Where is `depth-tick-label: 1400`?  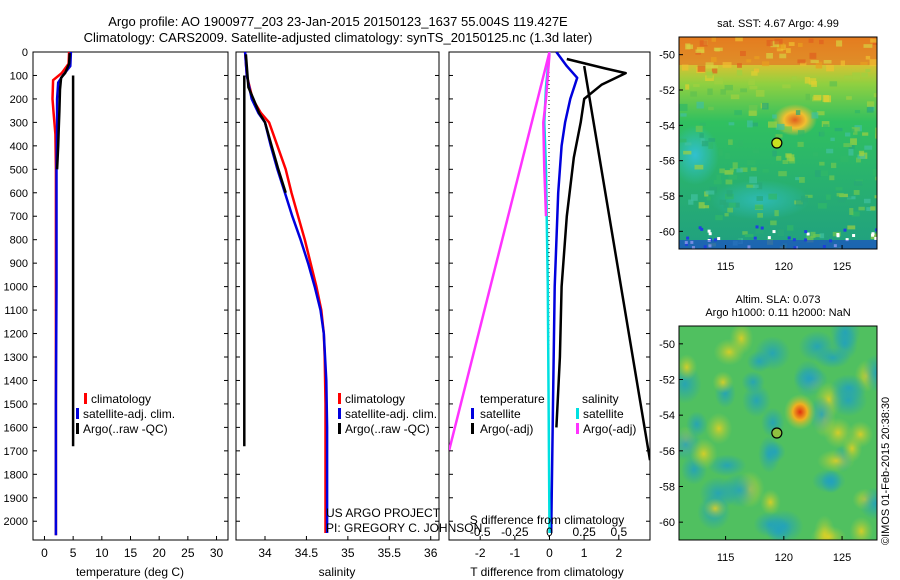 depth-tick-label: 1400 is located at coordinates (16, 381).